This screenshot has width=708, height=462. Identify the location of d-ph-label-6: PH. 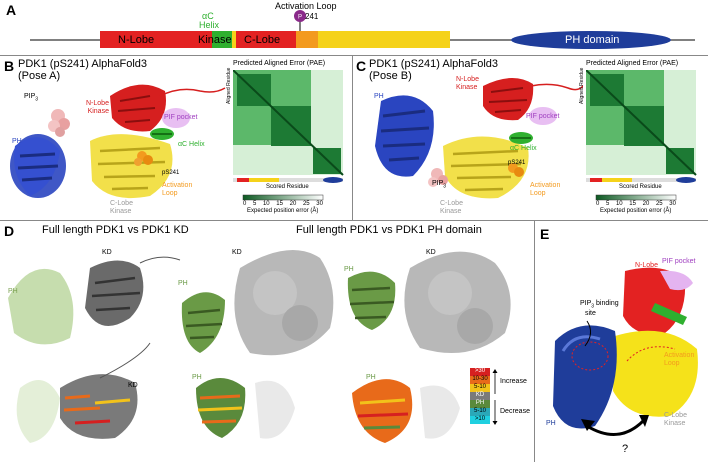
(371, 377).